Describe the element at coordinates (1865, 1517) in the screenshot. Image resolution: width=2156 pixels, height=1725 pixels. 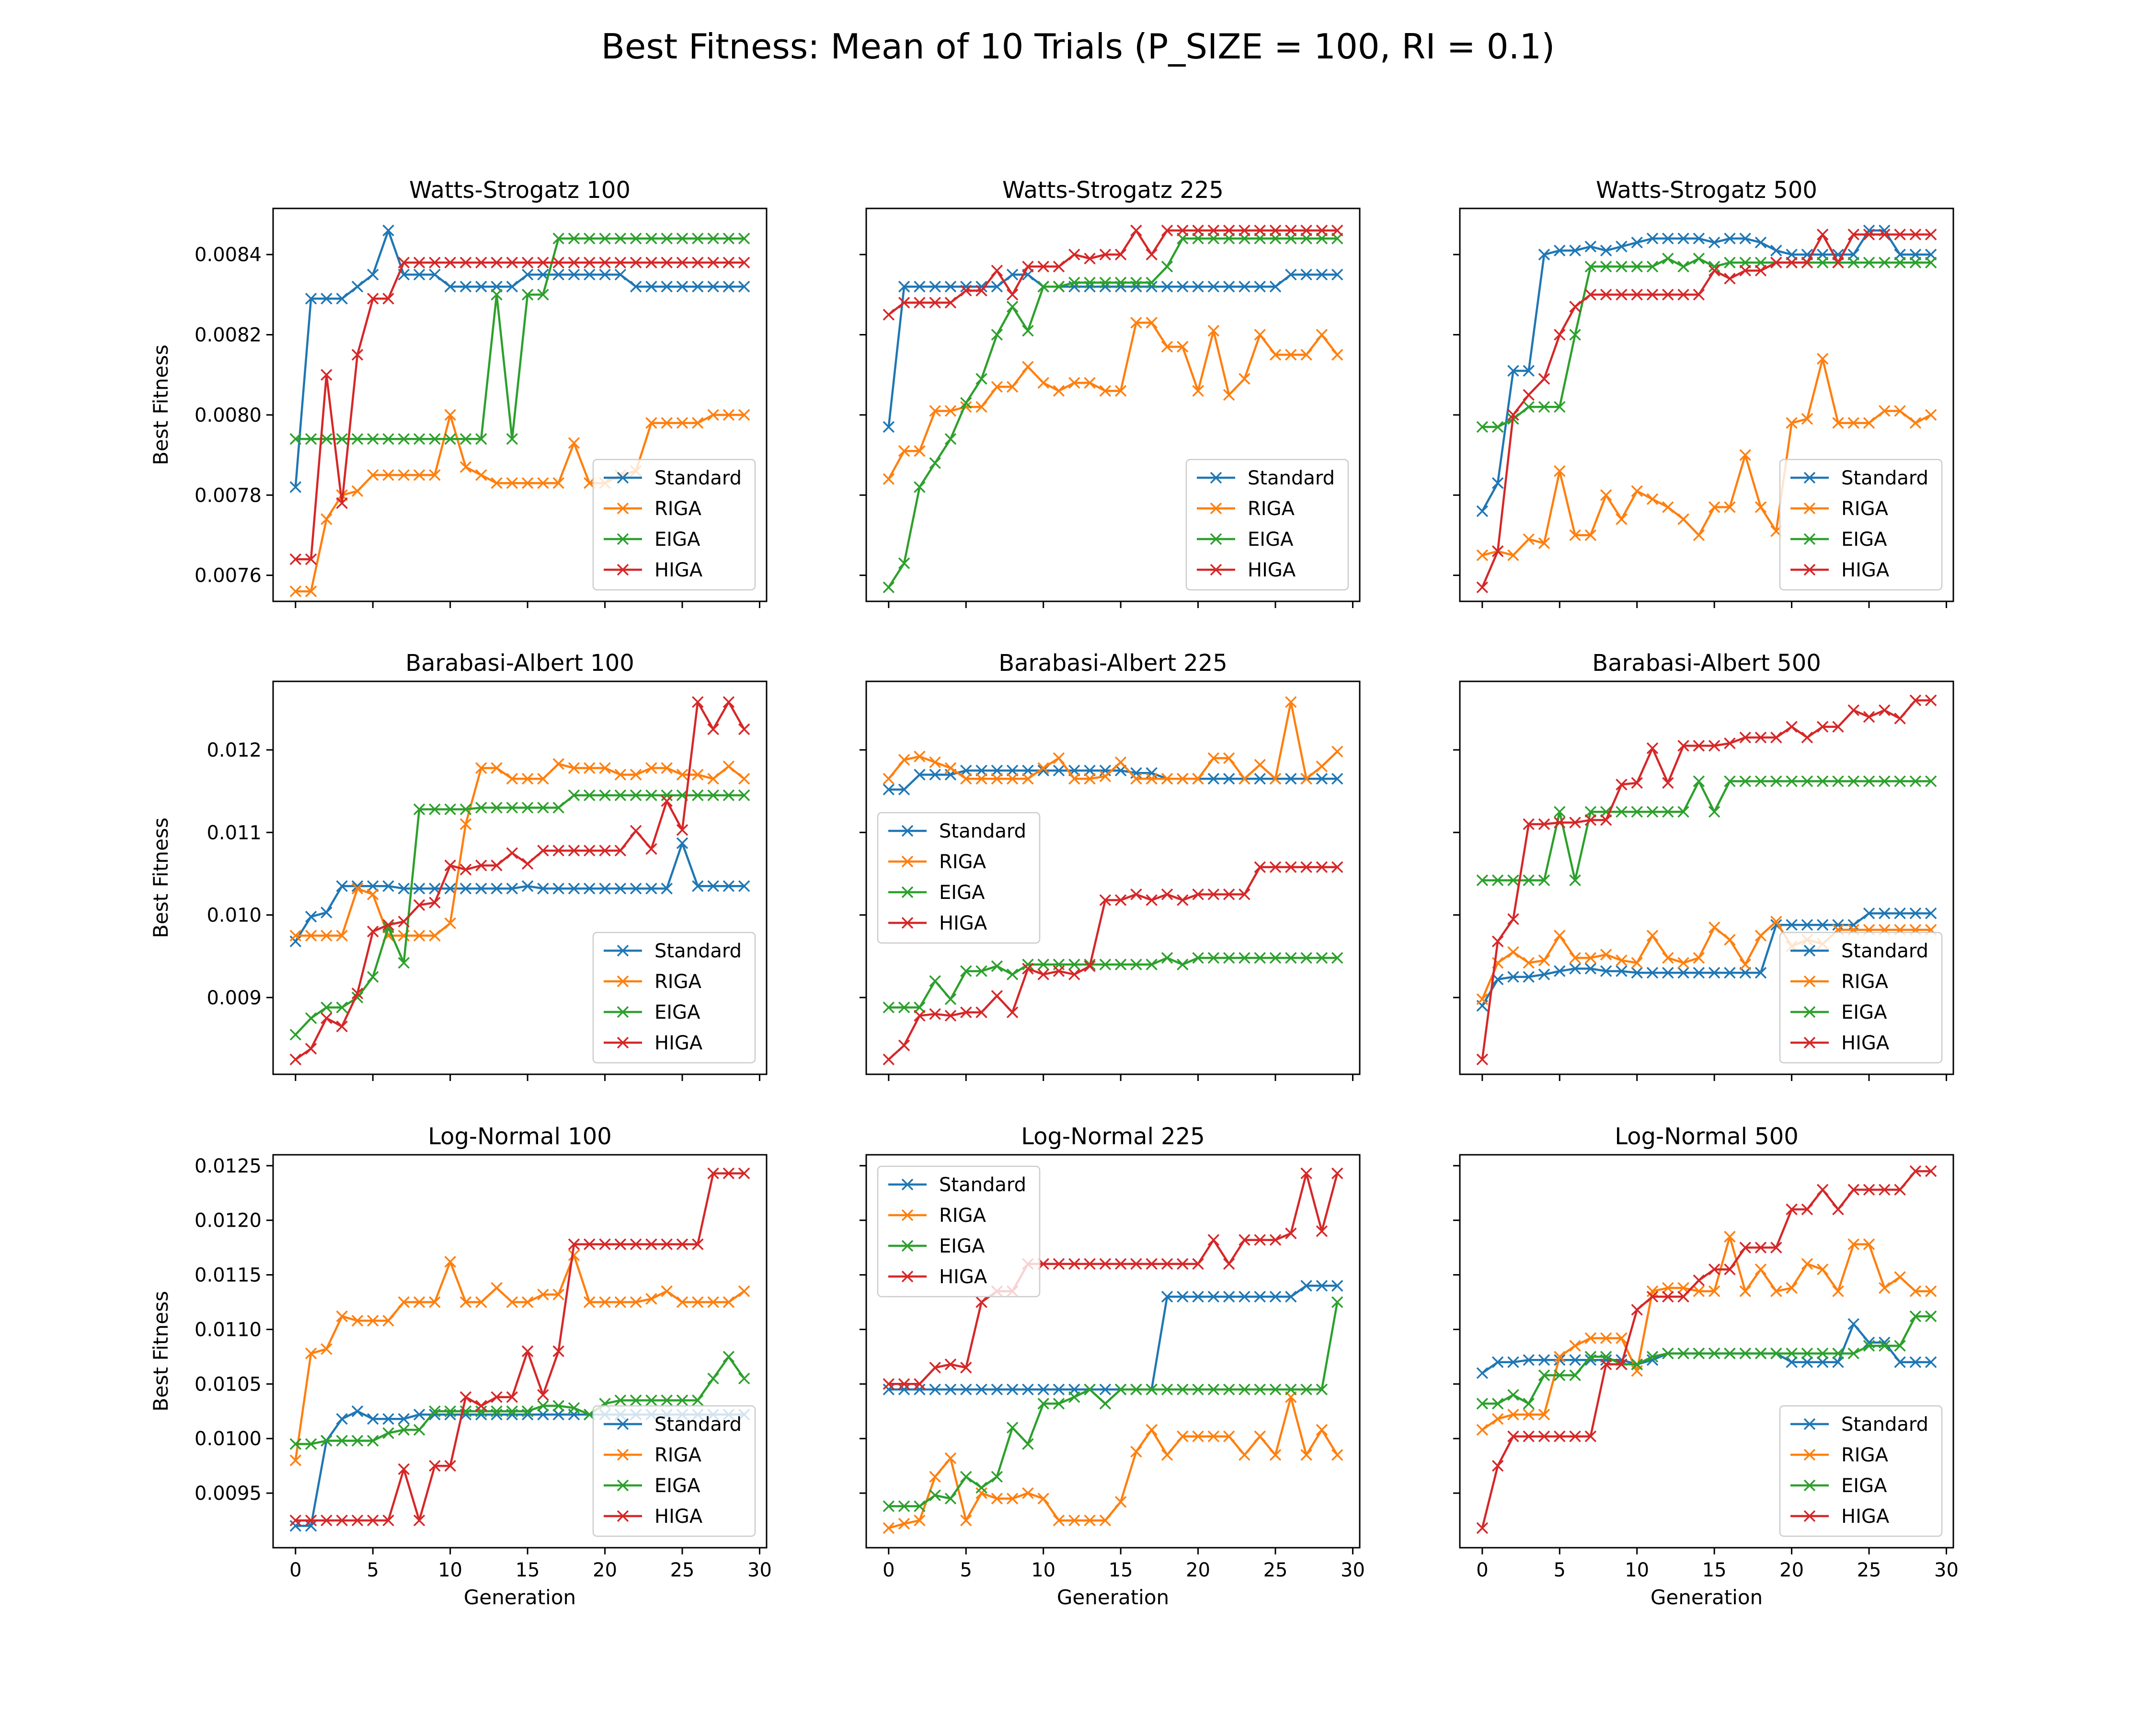
I see `legend-label: HIGA` at that location.